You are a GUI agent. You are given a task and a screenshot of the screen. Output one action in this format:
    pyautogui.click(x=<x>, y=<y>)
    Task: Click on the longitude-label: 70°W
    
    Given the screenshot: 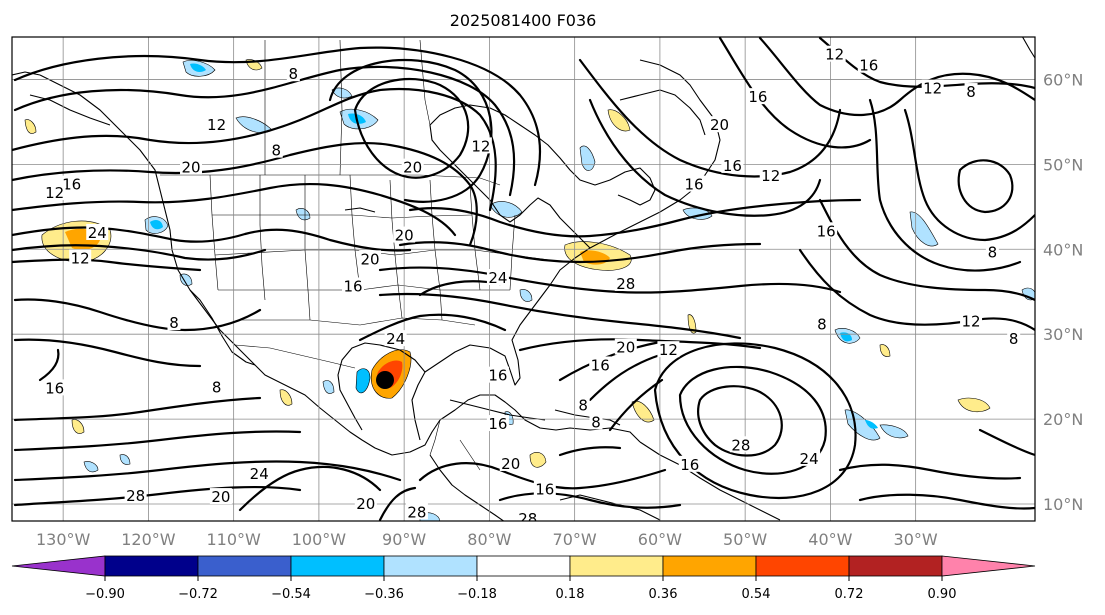 What is the action you would take?
    pyautogui.click(x=575, y=539)
    